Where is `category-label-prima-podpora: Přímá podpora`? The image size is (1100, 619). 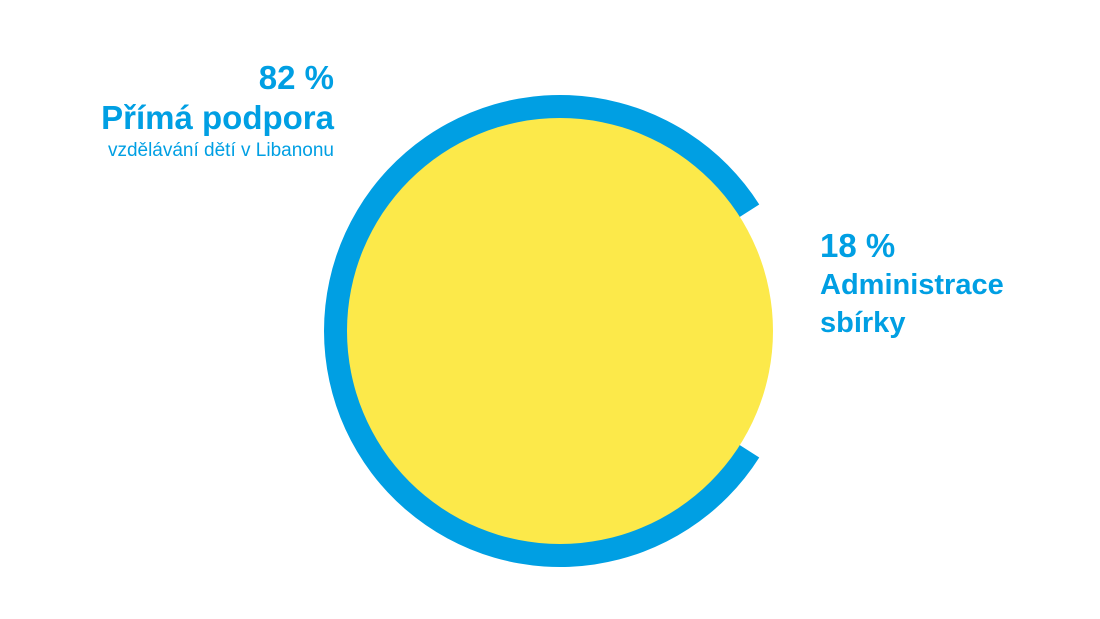 category-label-prima-podpora: Přímá podpora is located at coordinates (217, 117).